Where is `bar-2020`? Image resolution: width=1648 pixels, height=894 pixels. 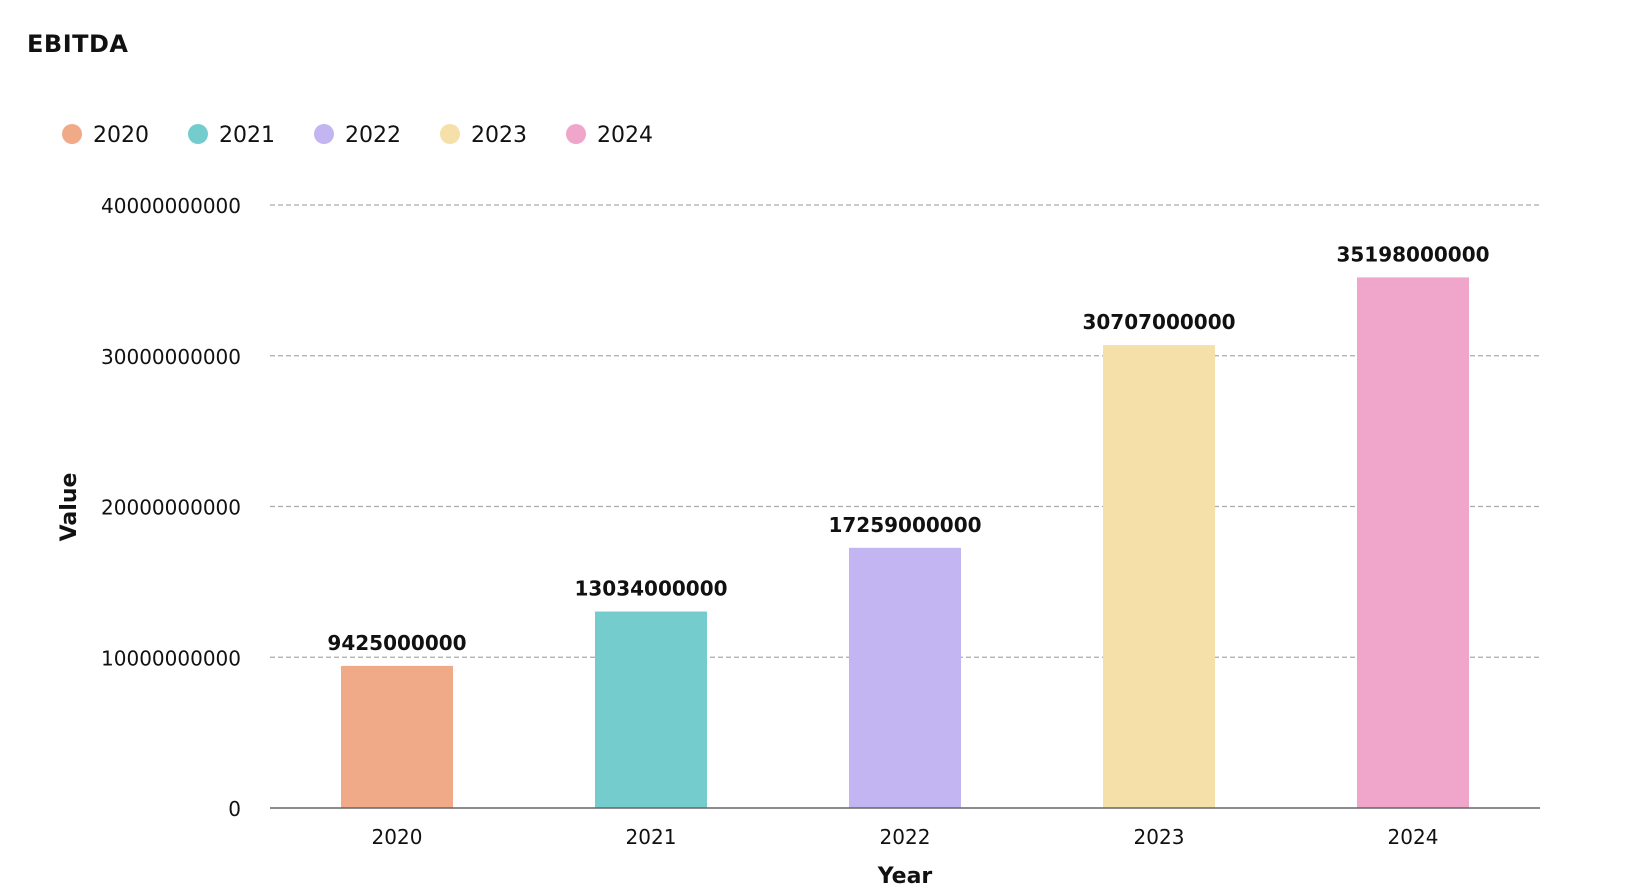
bar-2020 is located at coordinates (397, 736).